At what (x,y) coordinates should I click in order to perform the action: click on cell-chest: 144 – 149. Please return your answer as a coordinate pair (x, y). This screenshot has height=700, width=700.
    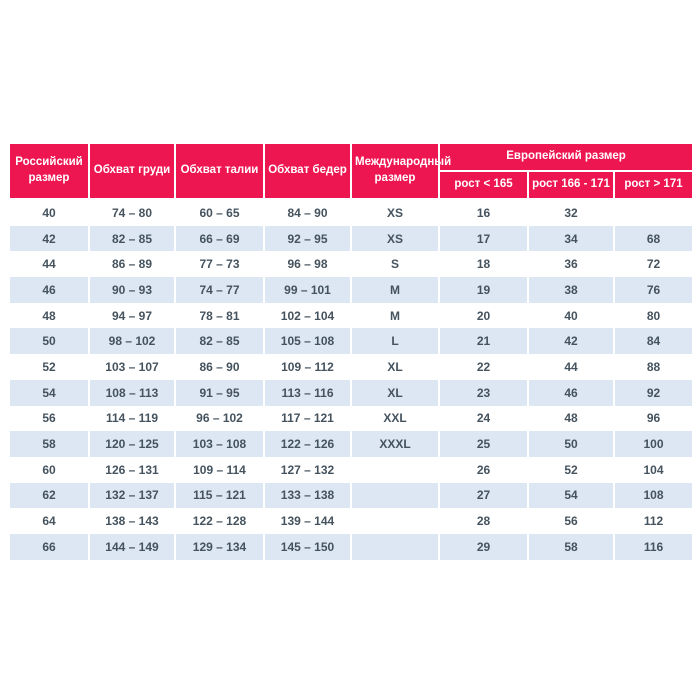
    Looking at the image, I should click on (132, 546).